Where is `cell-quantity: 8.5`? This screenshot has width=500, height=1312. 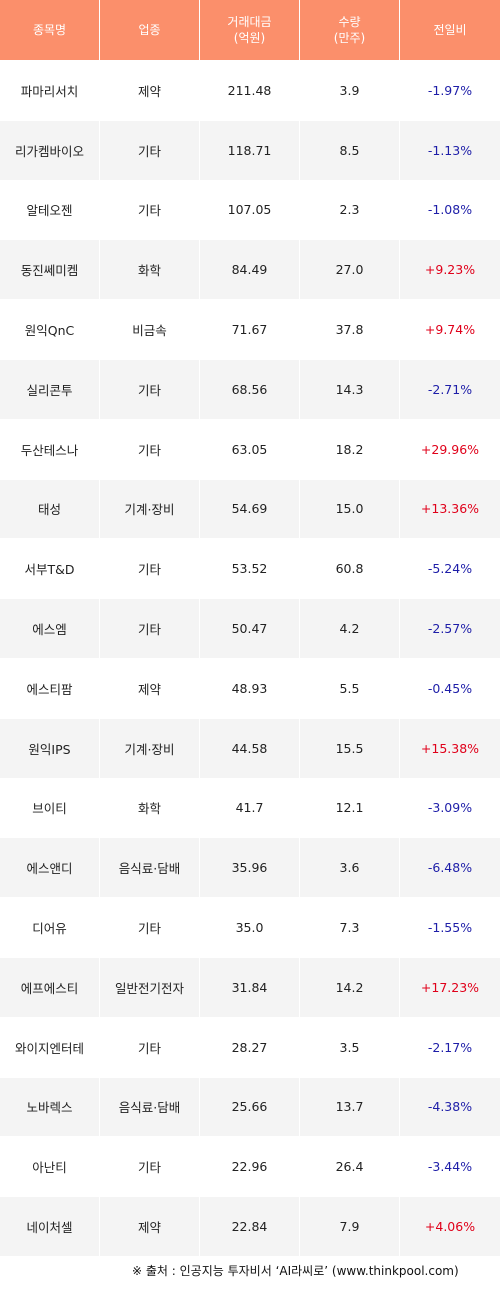 cell-quantity: 8.5 is located at coordinates (350, 150).